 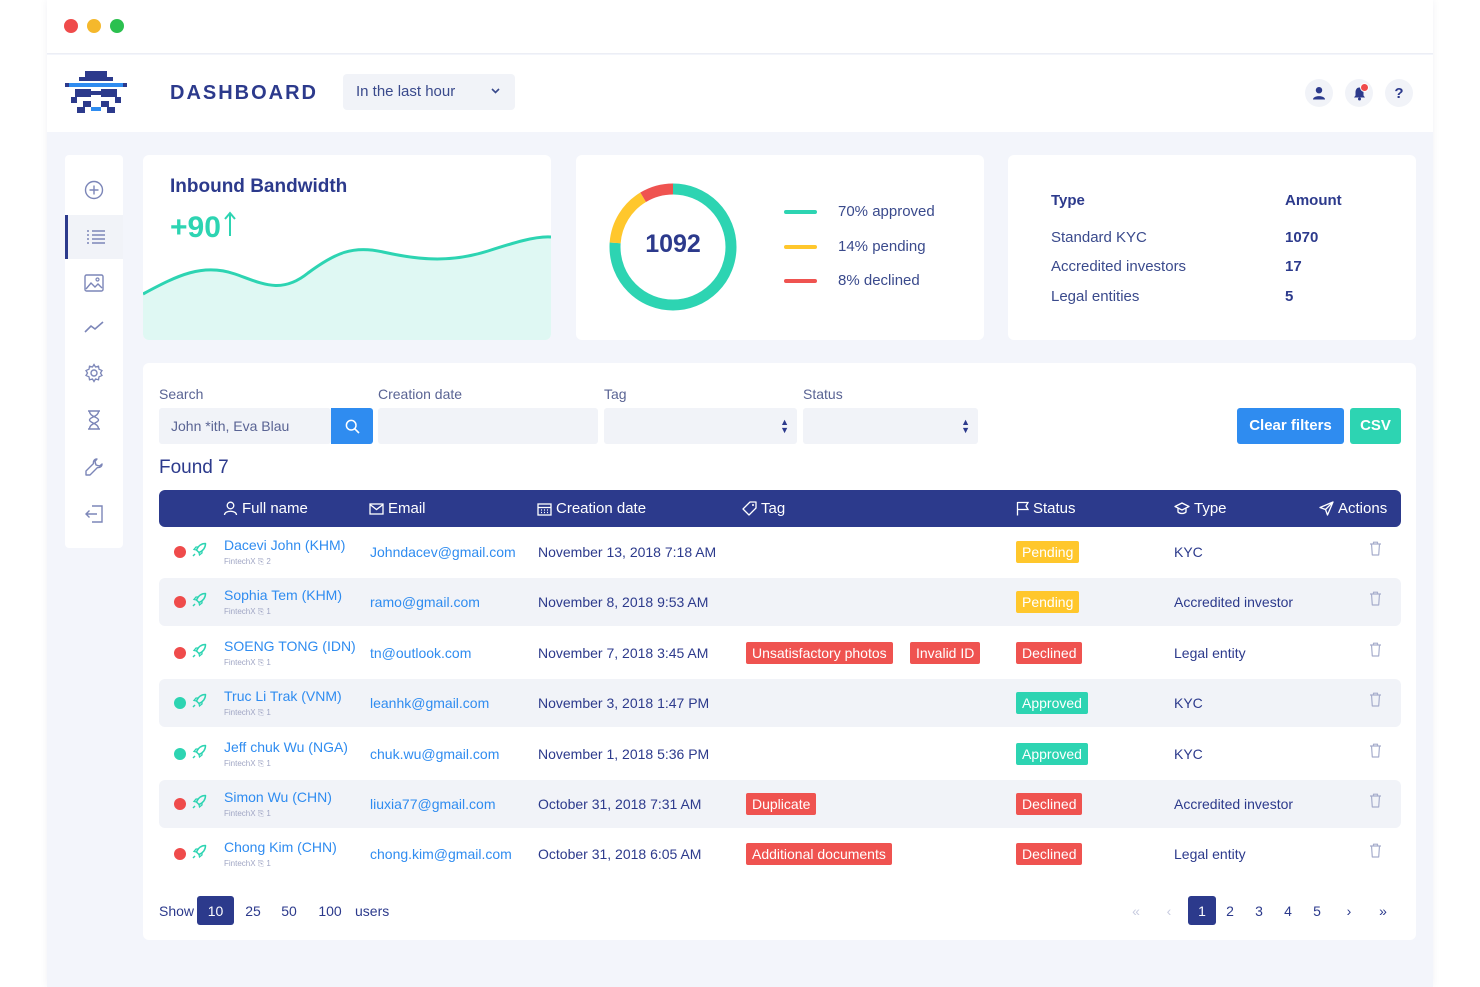 What do you see at coordinates (94, 283) in the screenshot?
I see `sidebar-item-images` at bounding box center [94, 283].